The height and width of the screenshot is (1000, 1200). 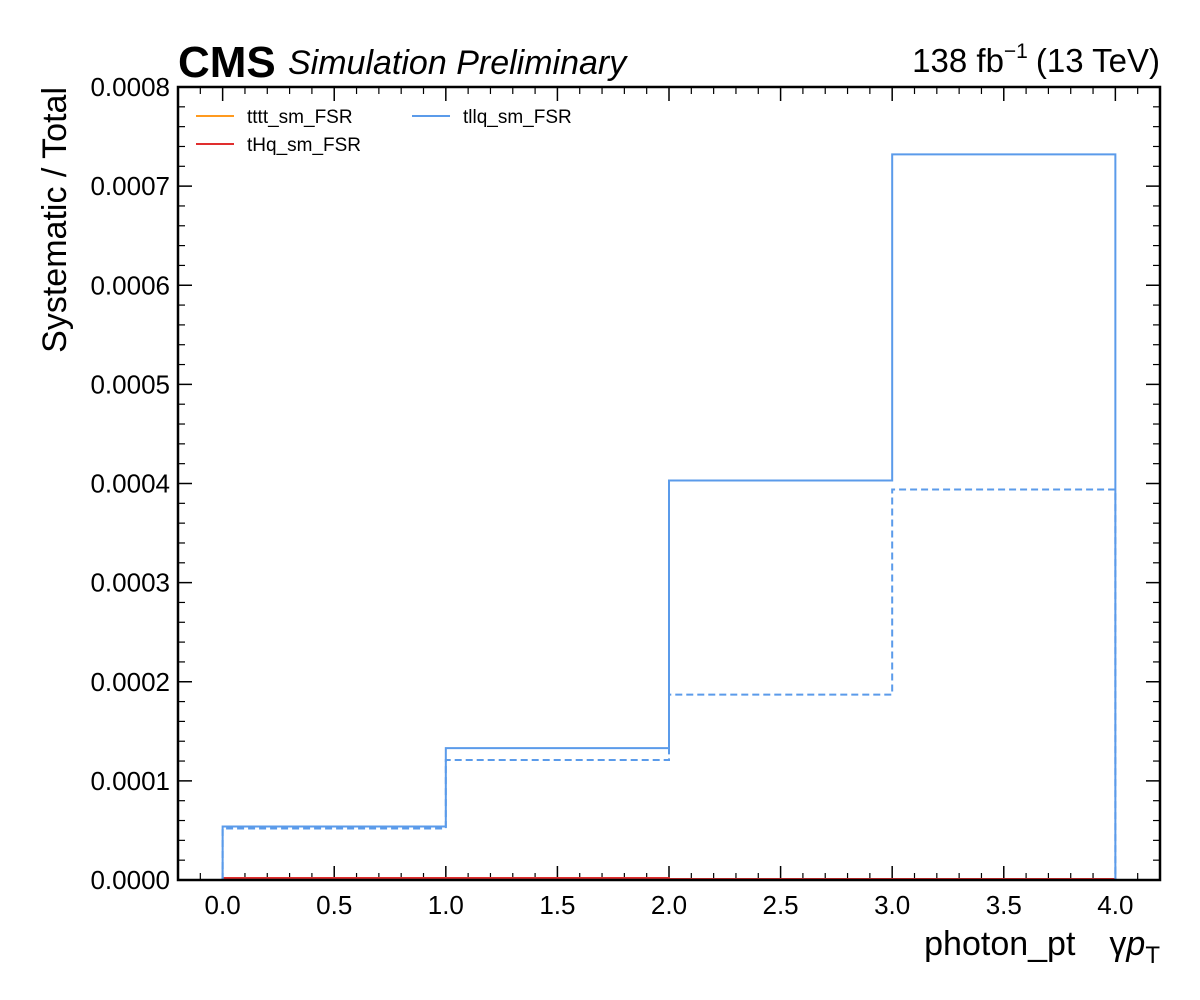 What do you see at coordinates (304, 145) in the screenshot?
I see `legend-label-tHq-sm-FSR: tHq_sm_FSR` at bounding box center [304, 145].